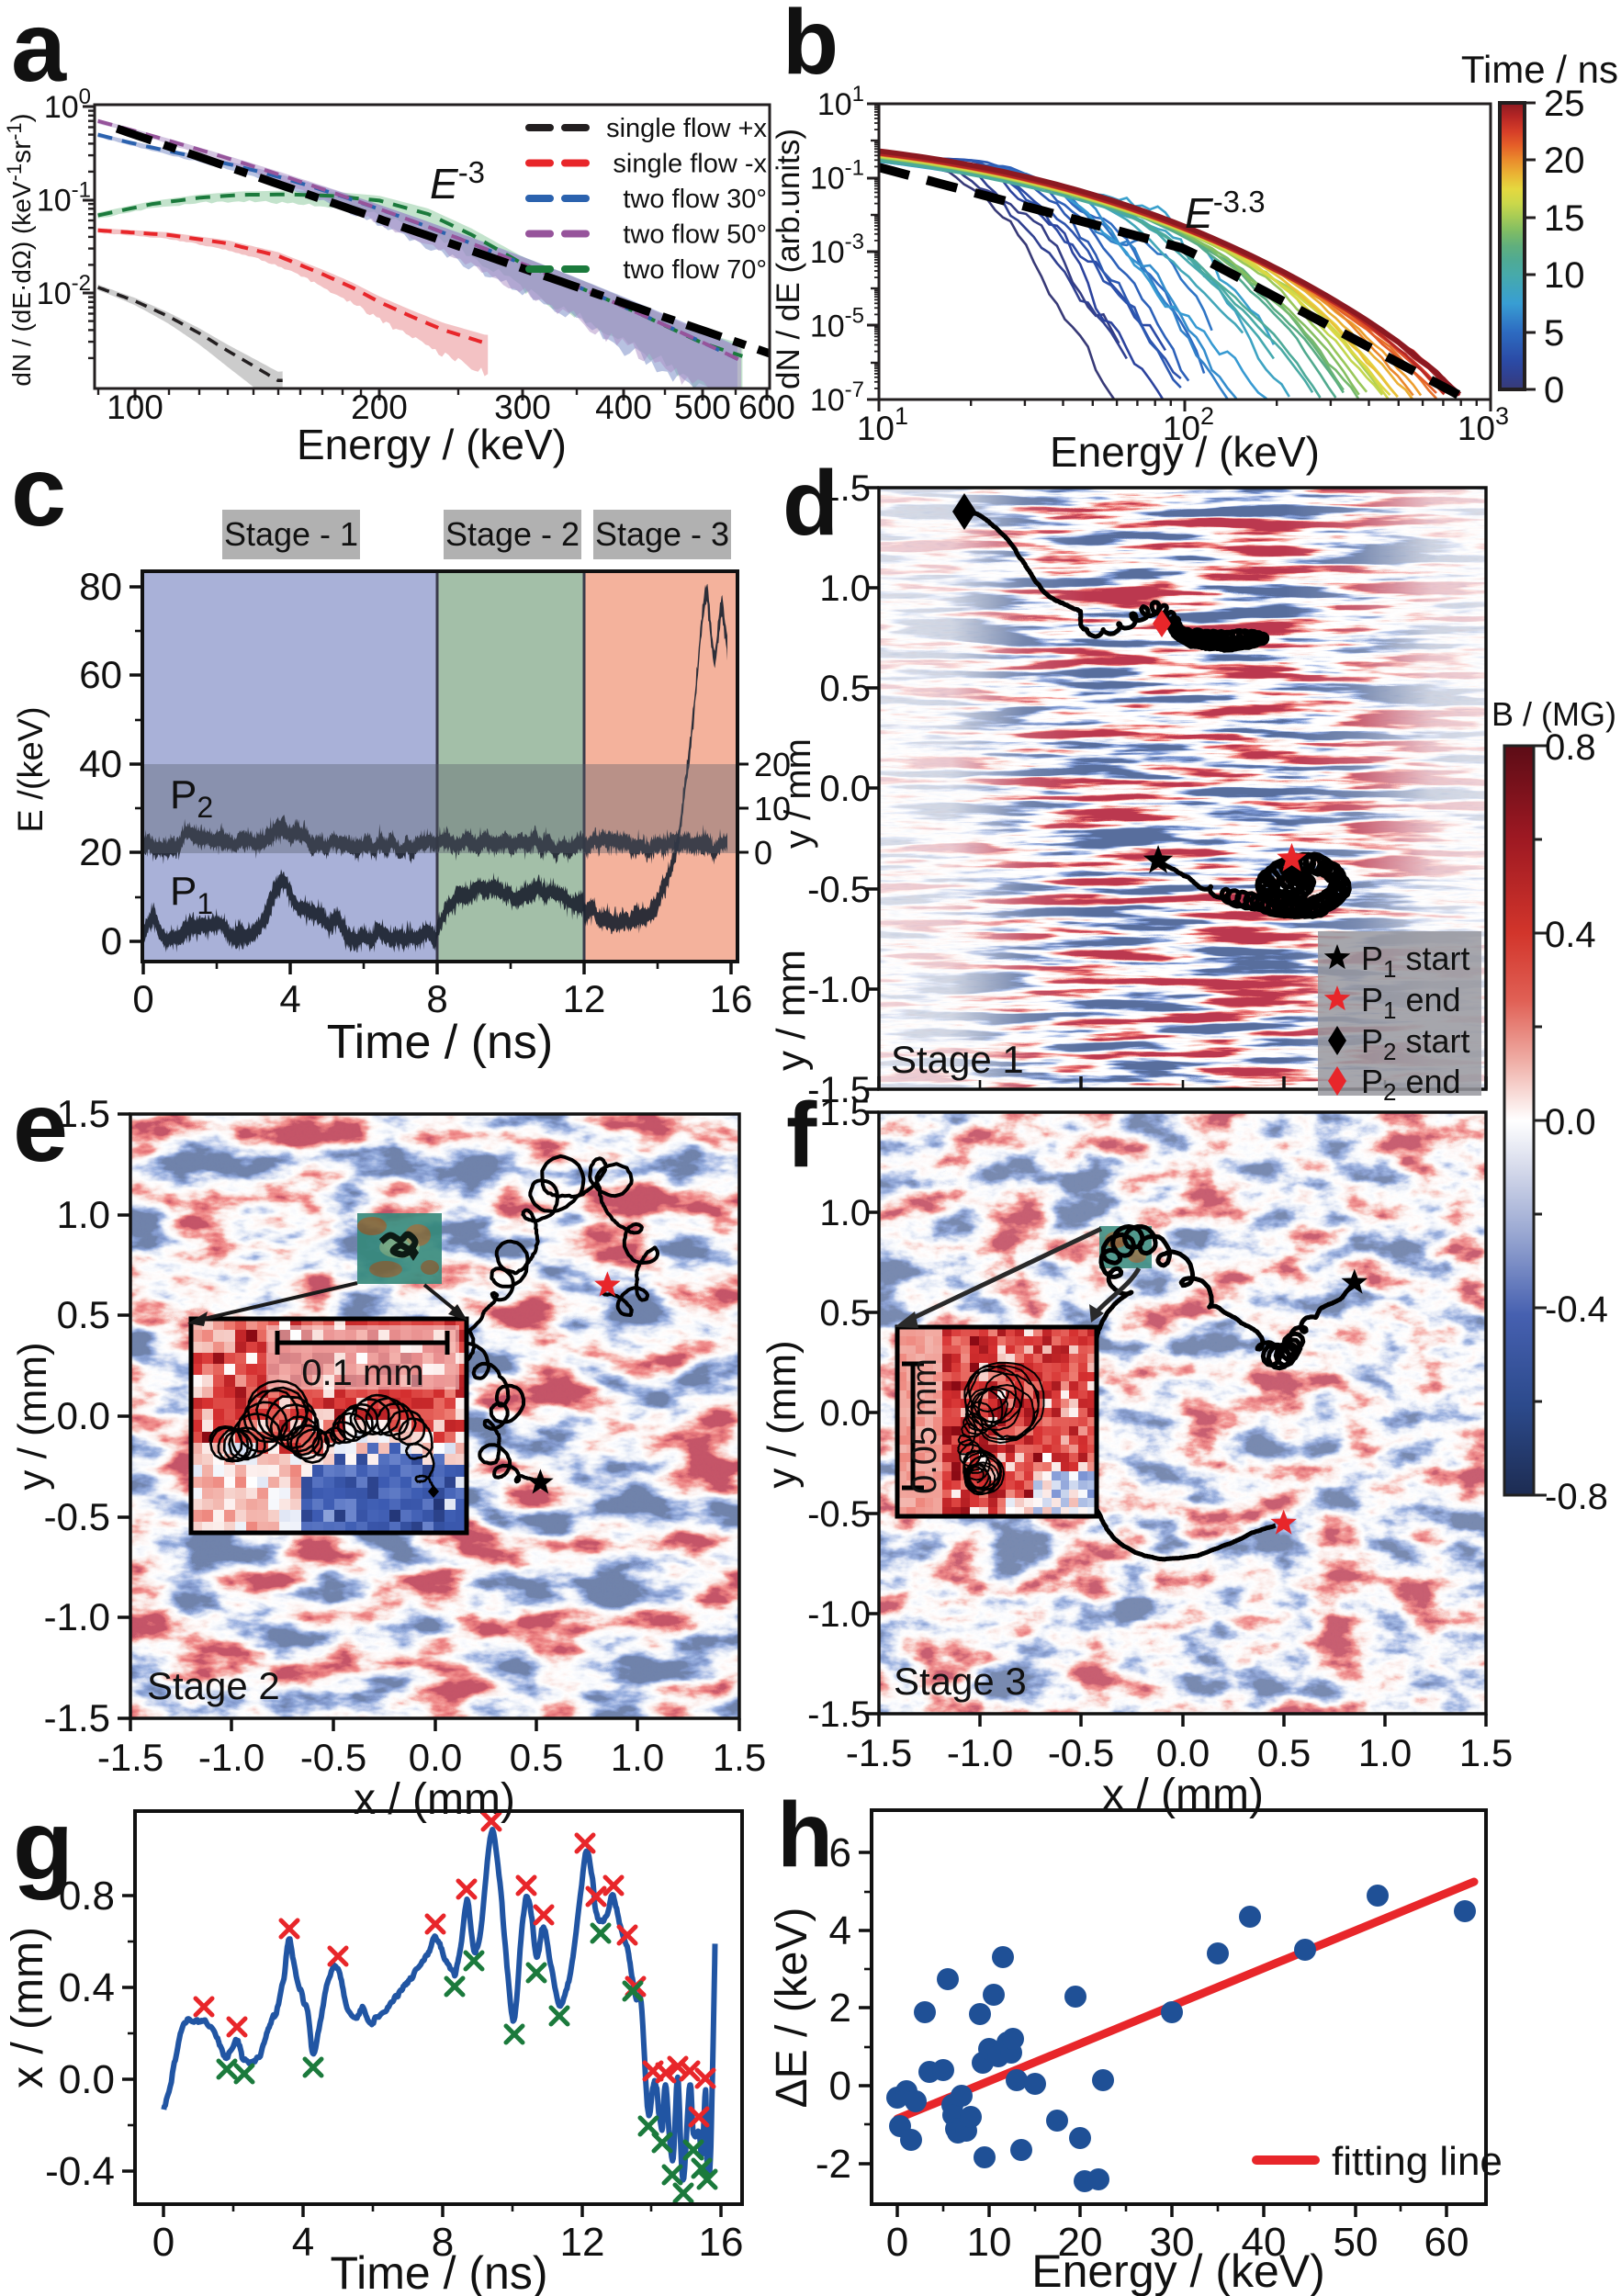  What do you see at coordinates (40, 1126) in the screenshot?
I see `svg-text: e` at bounding box center [40, 1126].